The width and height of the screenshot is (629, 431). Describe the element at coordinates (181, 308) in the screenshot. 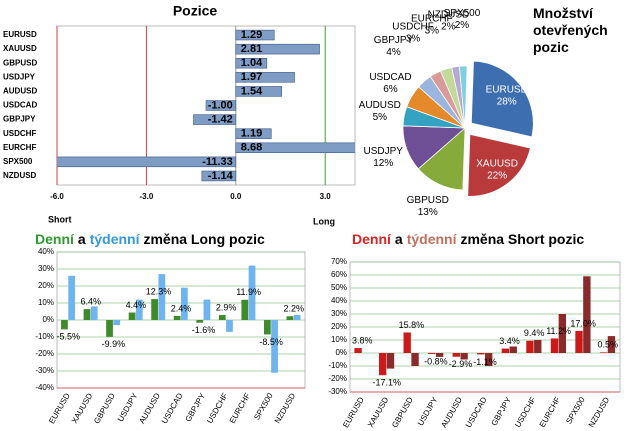

I see `value-label: 2.4%` at that location.